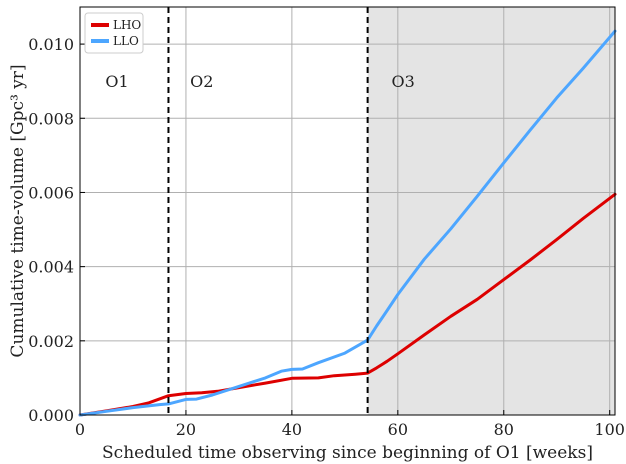  Describe the element at coordinates (51, 415) in the screenshot. I see `y-tick-label: 0.000` at that location.